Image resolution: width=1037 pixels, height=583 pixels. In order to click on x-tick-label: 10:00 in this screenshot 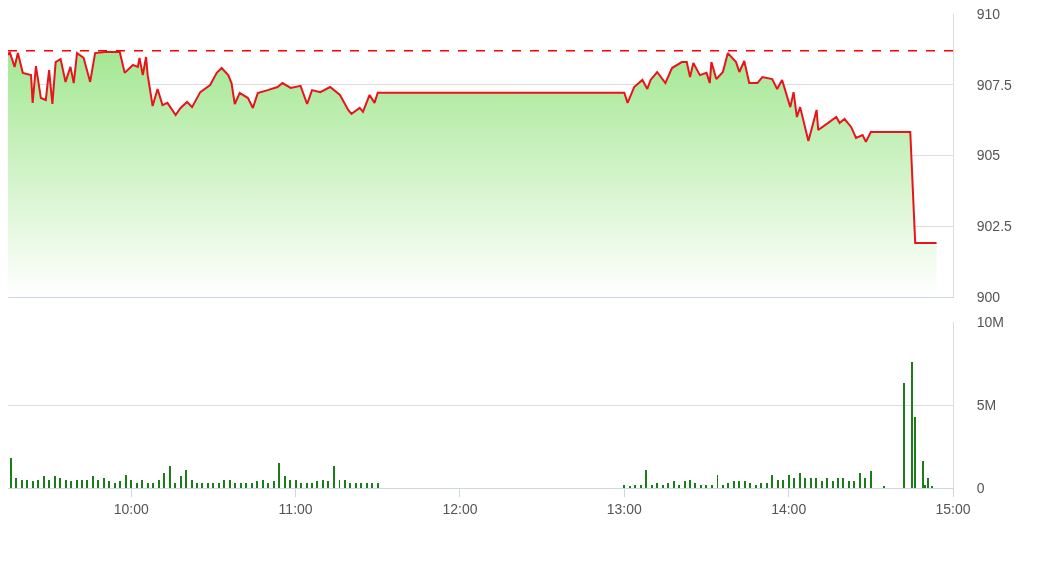, I will do `click(131, 508)`.